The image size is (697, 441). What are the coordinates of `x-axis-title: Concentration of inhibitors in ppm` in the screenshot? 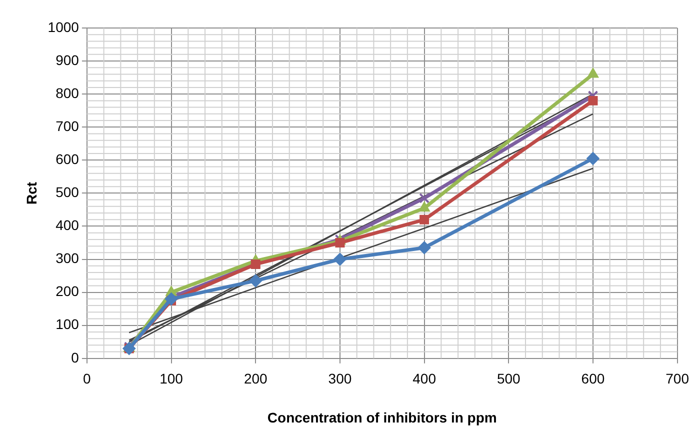 It's located at (382, 417).